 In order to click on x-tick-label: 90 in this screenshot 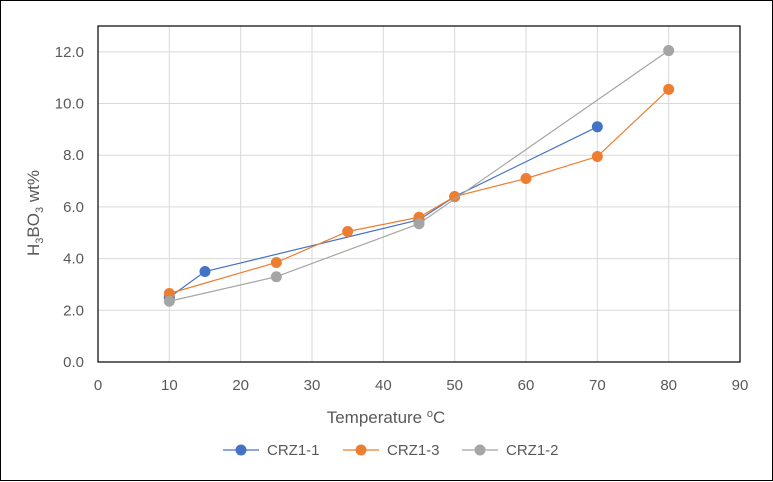, I will do `click(740, 385)`.